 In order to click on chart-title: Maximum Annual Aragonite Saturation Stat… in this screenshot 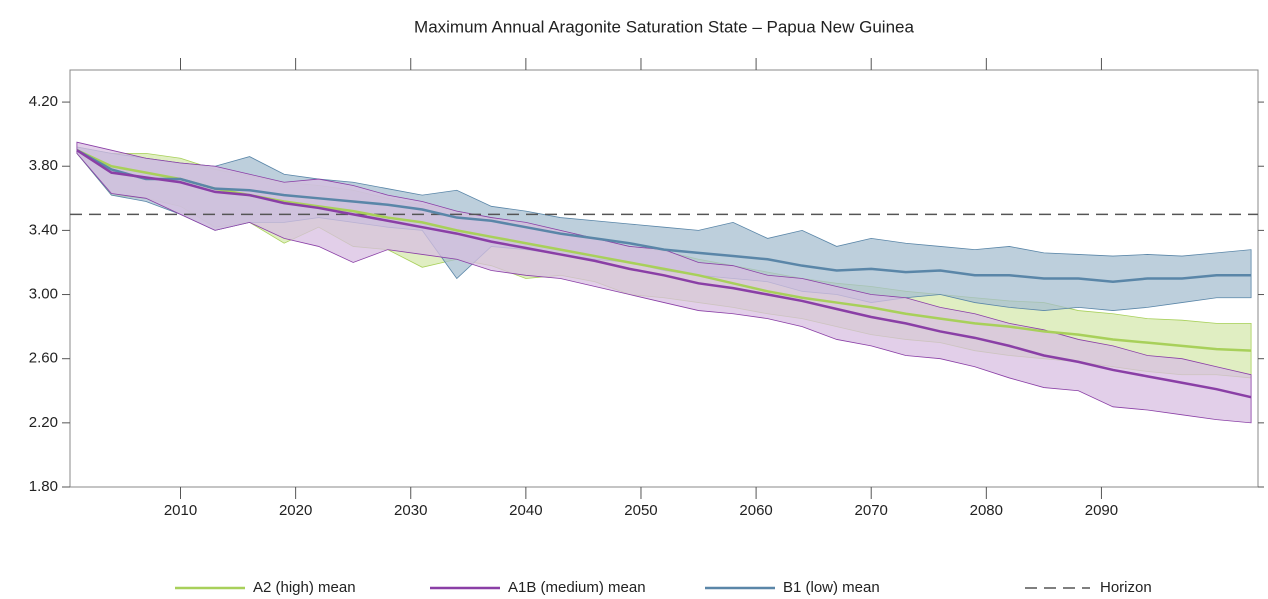, I will do `click(664, 26)`.